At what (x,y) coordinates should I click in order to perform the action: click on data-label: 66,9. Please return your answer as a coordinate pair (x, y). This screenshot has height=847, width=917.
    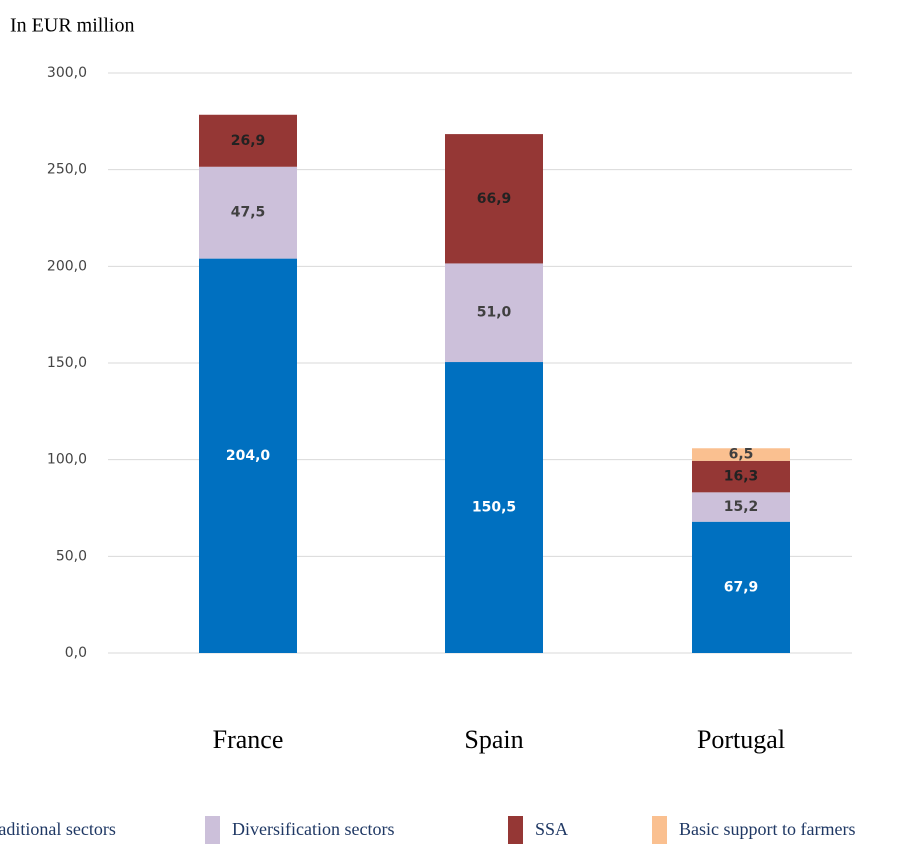
    Looking at the image, I should click on (494, 199).